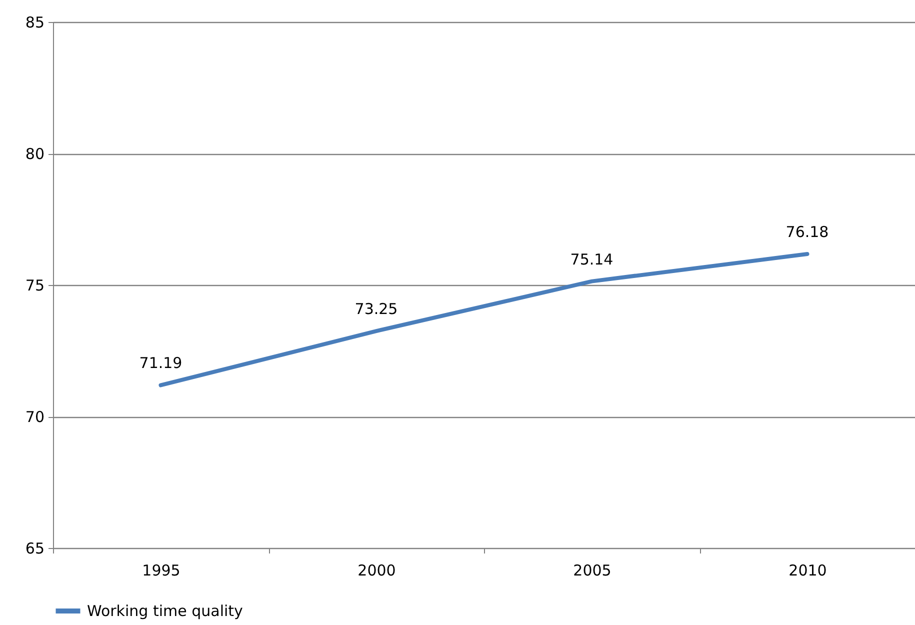  I want to click on data-label: 71.19, so click(160, 363).